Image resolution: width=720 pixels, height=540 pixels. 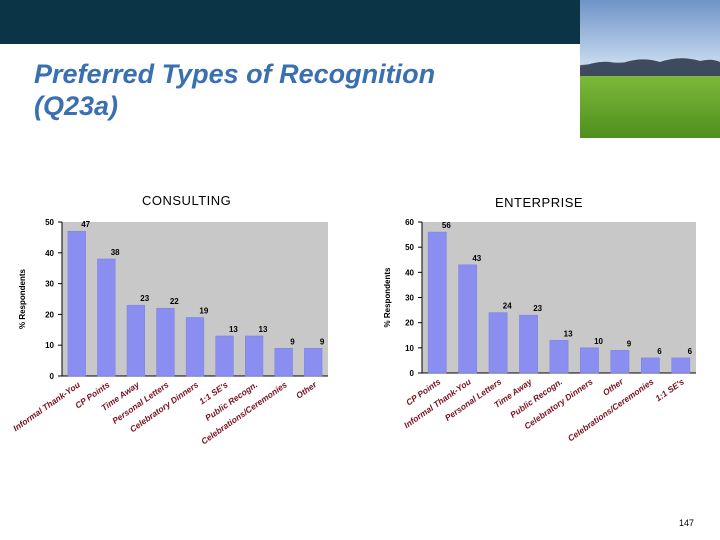 What do you see at coordinates (598, 341) in the screenshot?
I see `enterprise-bar-value-label: 10` at bounding box center [598, 341].